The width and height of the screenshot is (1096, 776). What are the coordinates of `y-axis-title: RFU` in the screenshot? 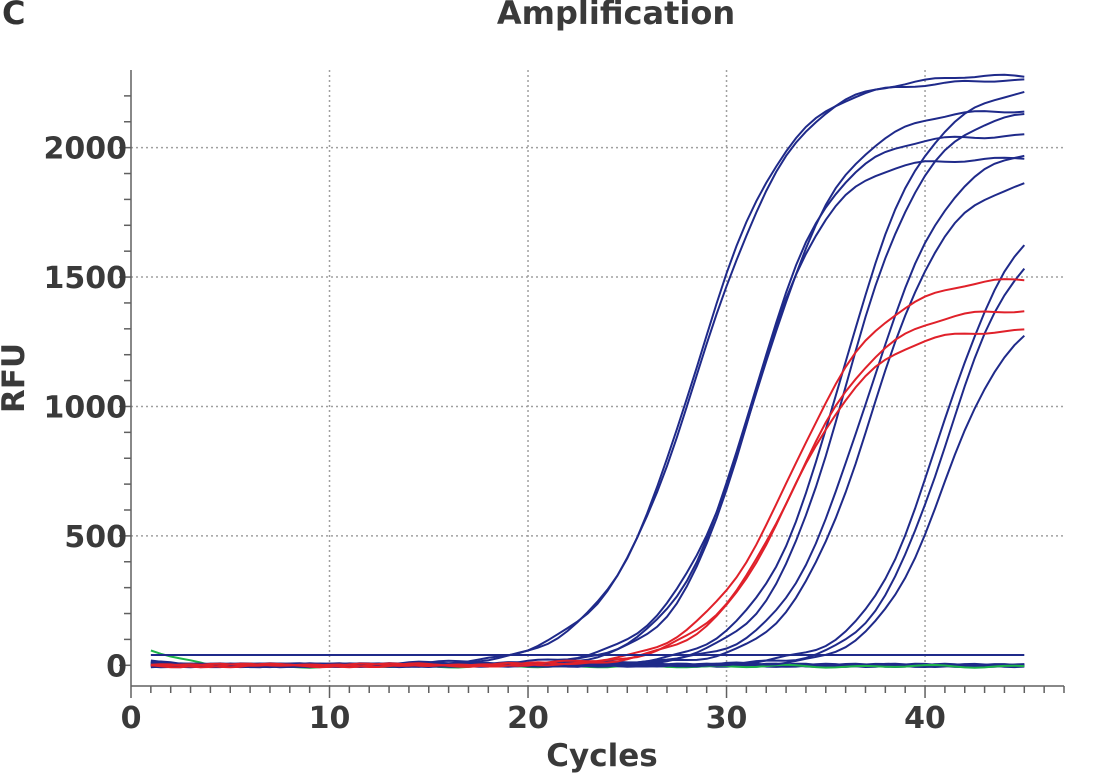 It's located at (16, 378).